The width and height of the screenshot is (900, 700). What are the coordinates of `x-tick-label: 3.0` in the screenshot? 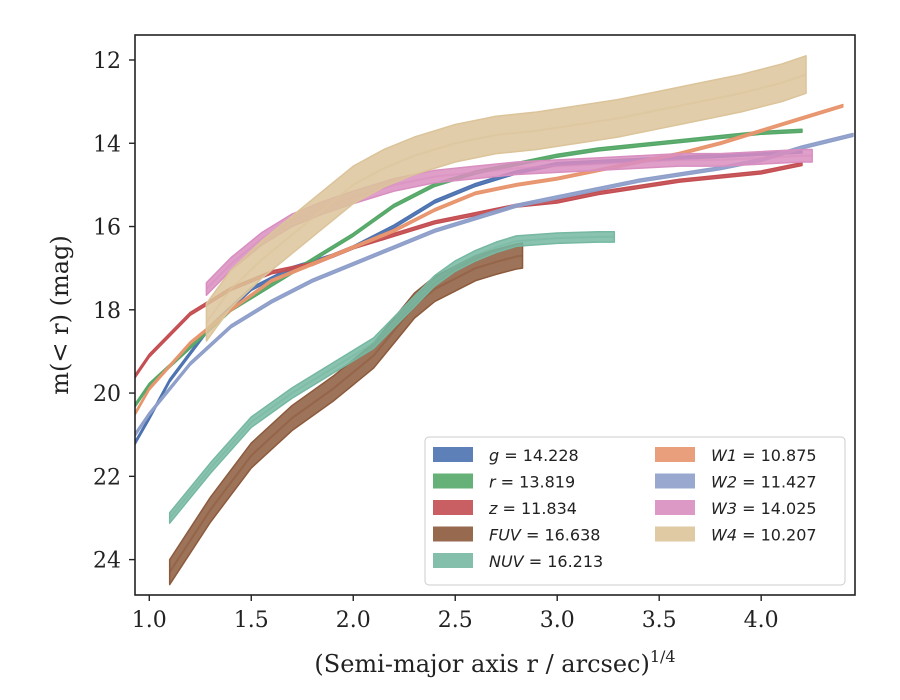 It's located at (557, 620).